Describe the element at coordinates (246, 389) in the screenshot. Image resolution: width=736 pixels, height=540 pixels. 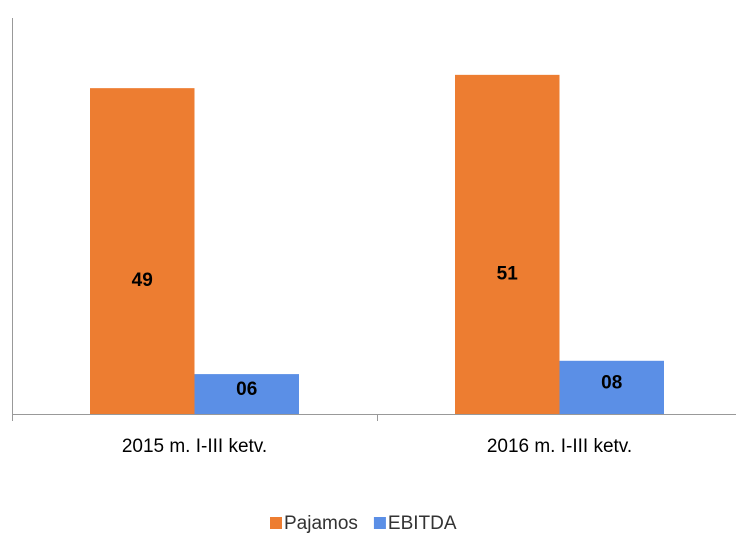
I see `data-label: 06` at that location.